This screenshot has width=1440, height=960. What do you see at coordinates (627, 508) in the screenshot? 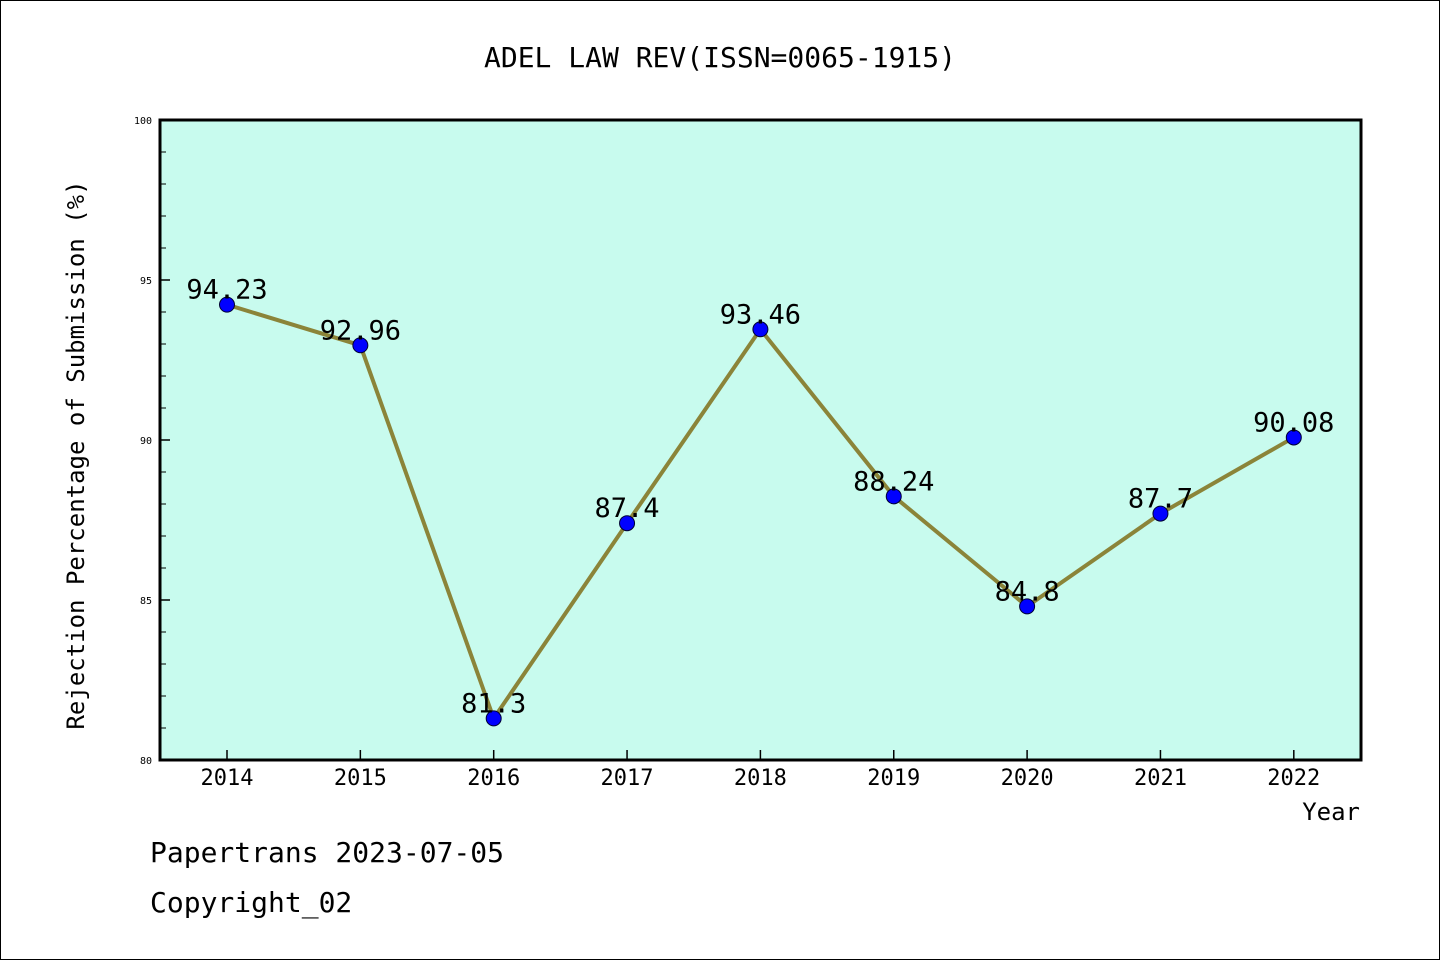
I see `data-label: 87.4` at bounding box center [627, 508].